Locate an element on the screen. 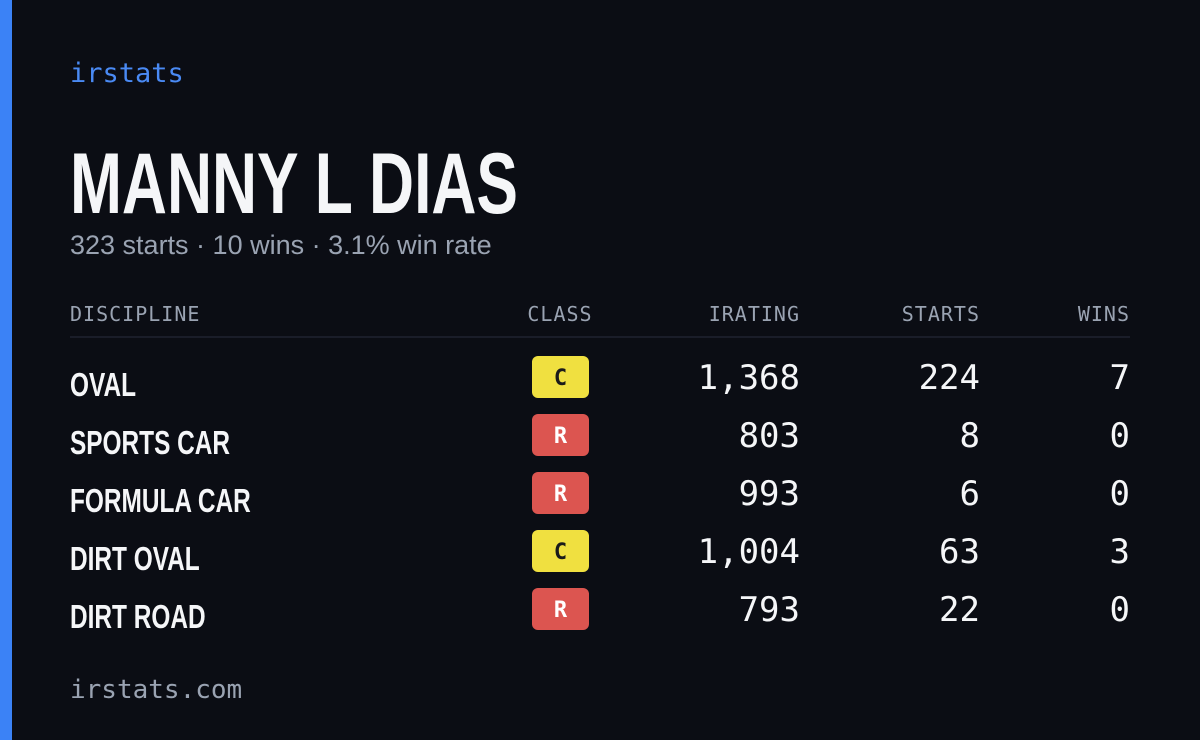  discipline-label-group: SPORTS CAR is located at coordinates (150, 444).